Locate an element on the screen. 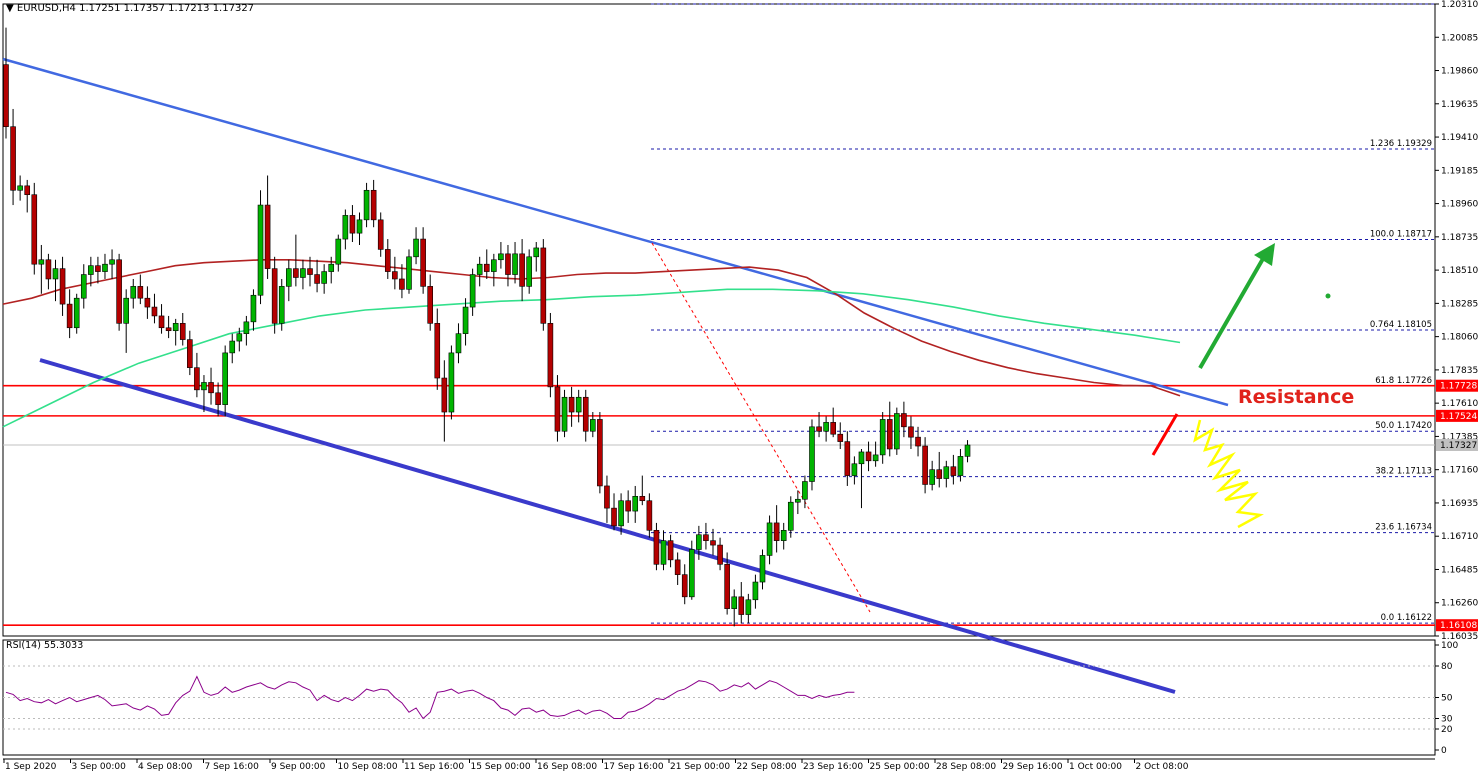  bullish-arrow-line is located at coordinates (1234, 309).